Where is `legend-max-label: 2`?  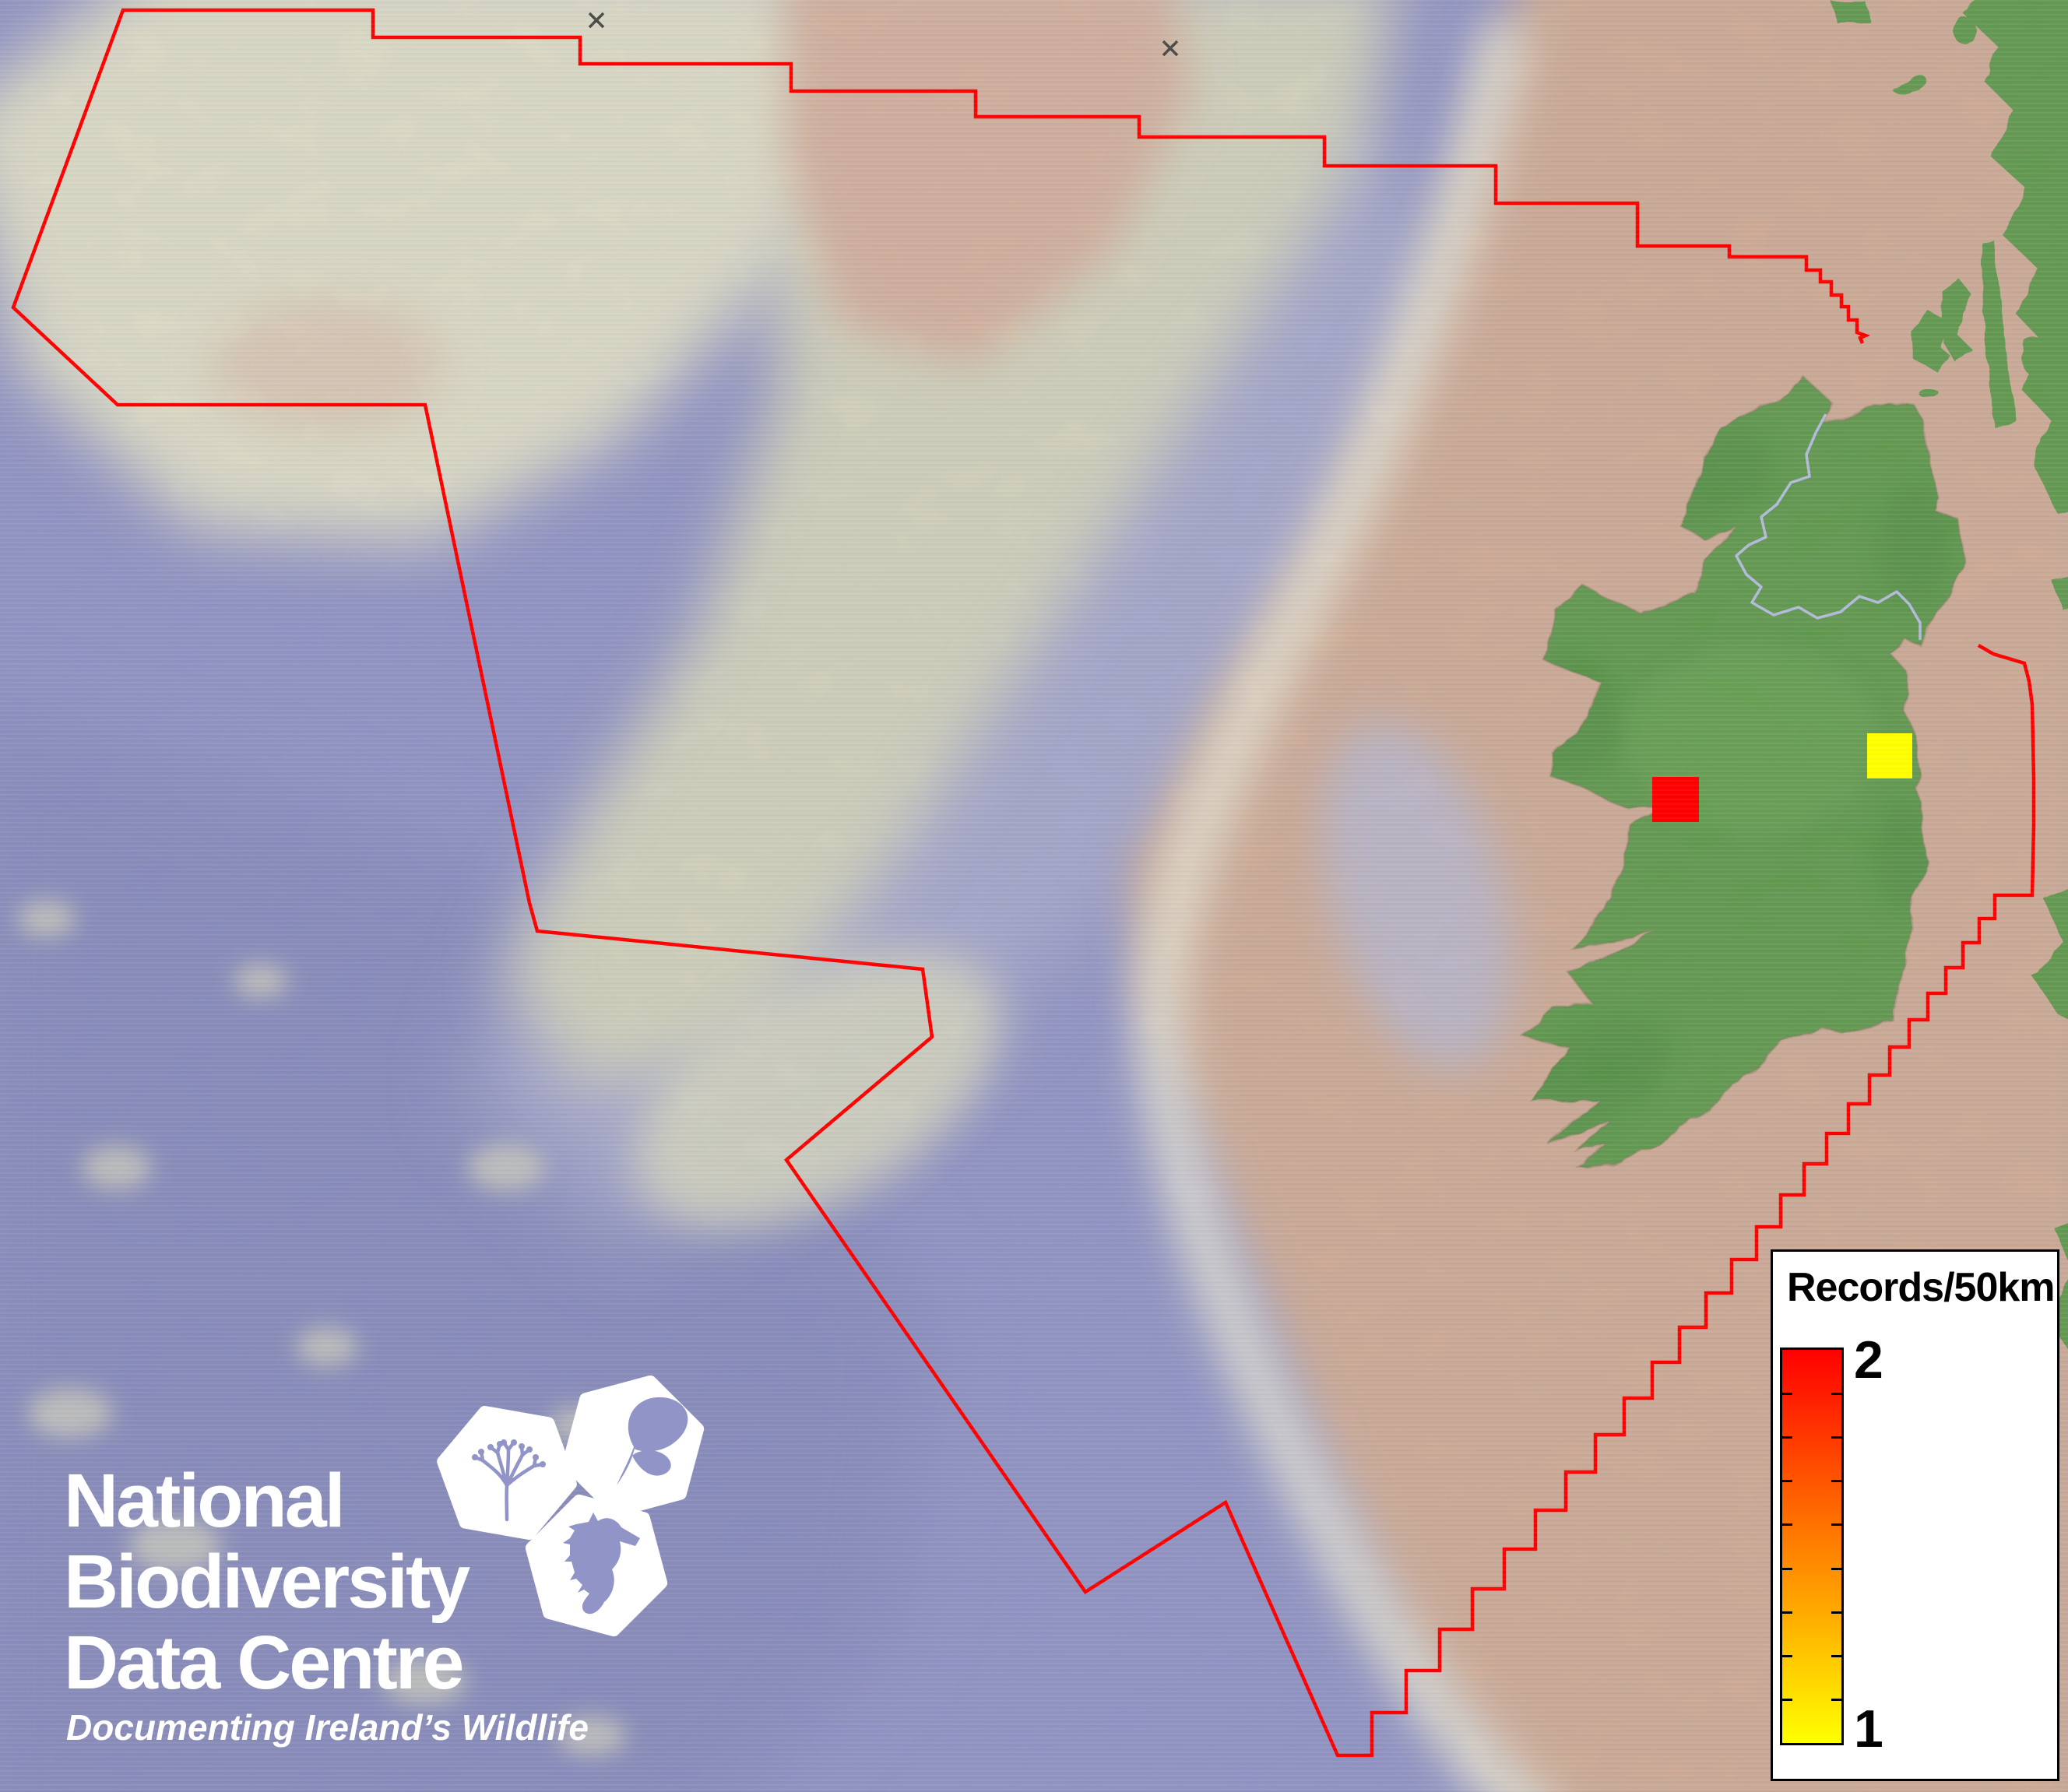 legend-max-label: 2 is located at coordinates (1869, 1360).